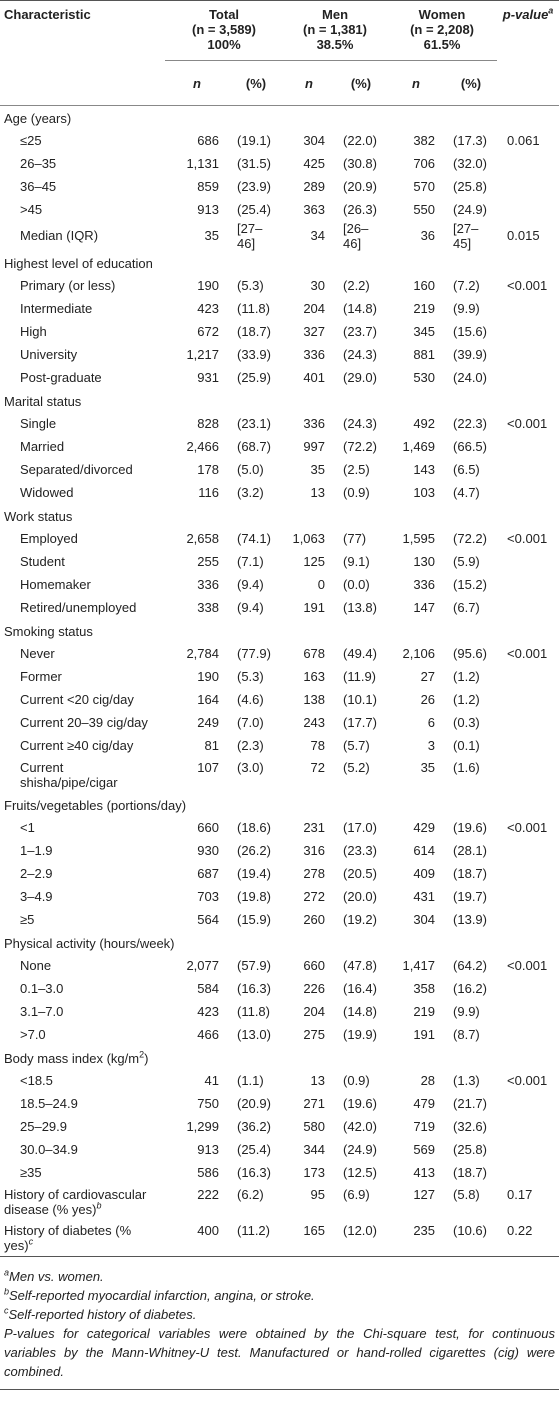  I want to click on group-header: Total (n = 3,589) 100%, so click(224, 30).